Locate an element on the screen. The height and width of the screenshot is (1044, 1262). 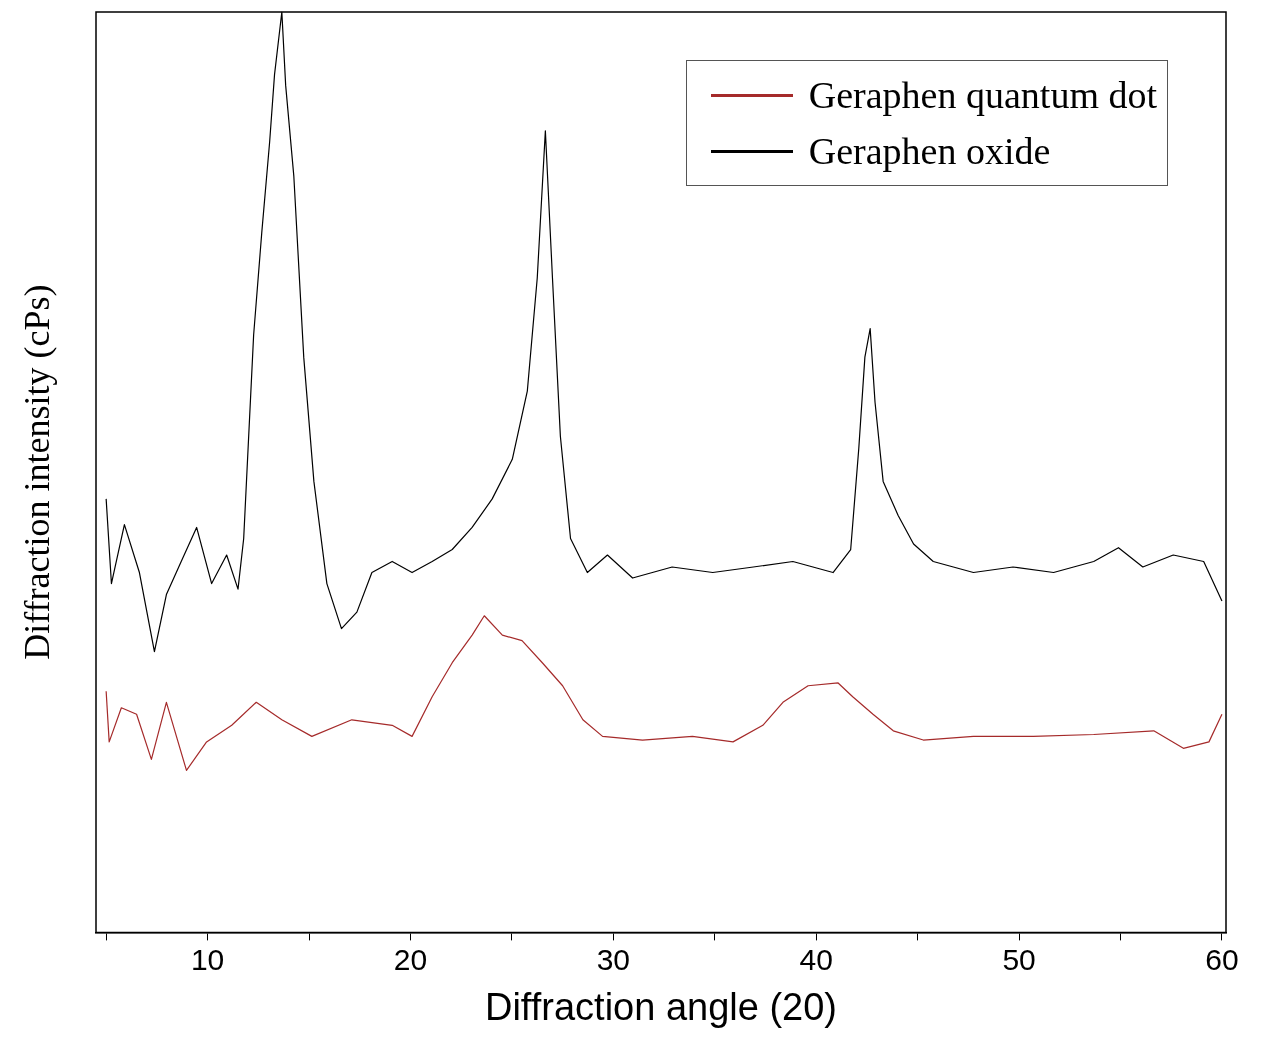
x-tick-label: 30 is located at coordinates (613, 959).